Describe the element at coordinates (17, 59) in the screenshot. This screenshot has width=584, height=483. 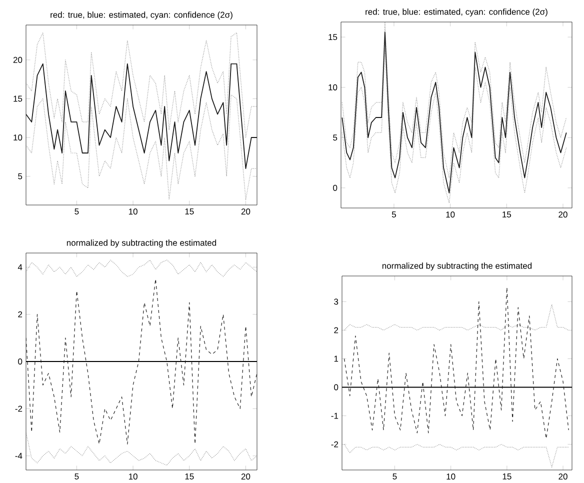
I see `y-tick-label: 20` at that location.